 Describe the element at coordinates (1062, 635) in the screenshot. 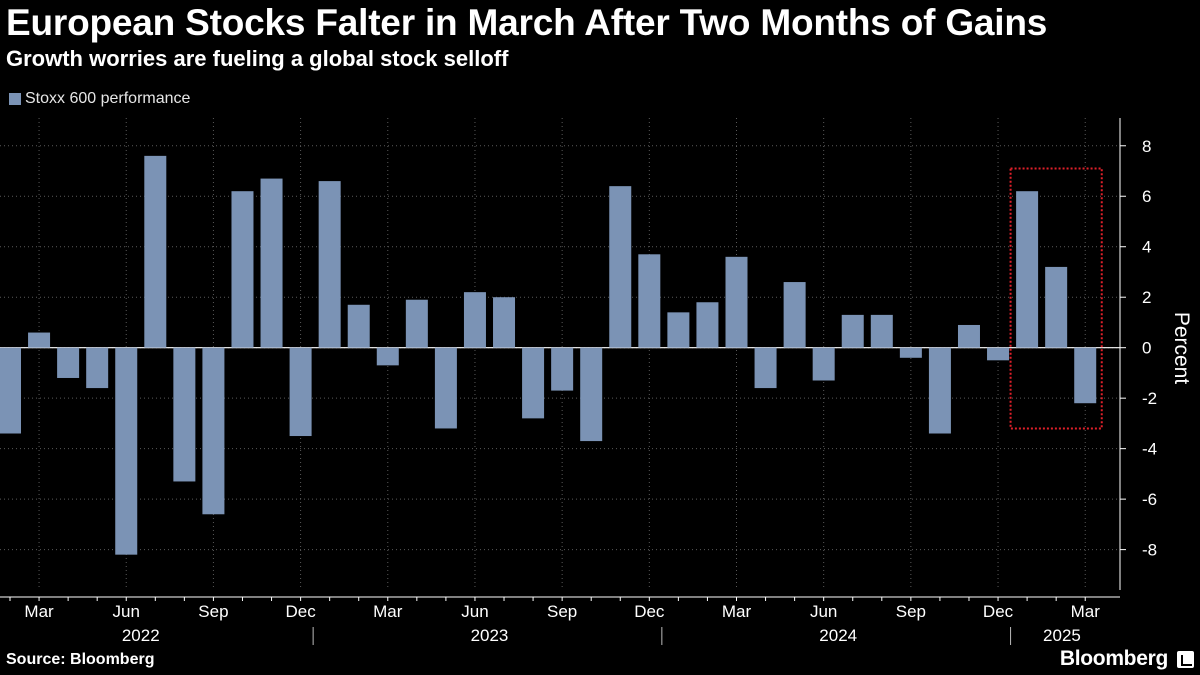

I see `year-label: 2025` at that location.